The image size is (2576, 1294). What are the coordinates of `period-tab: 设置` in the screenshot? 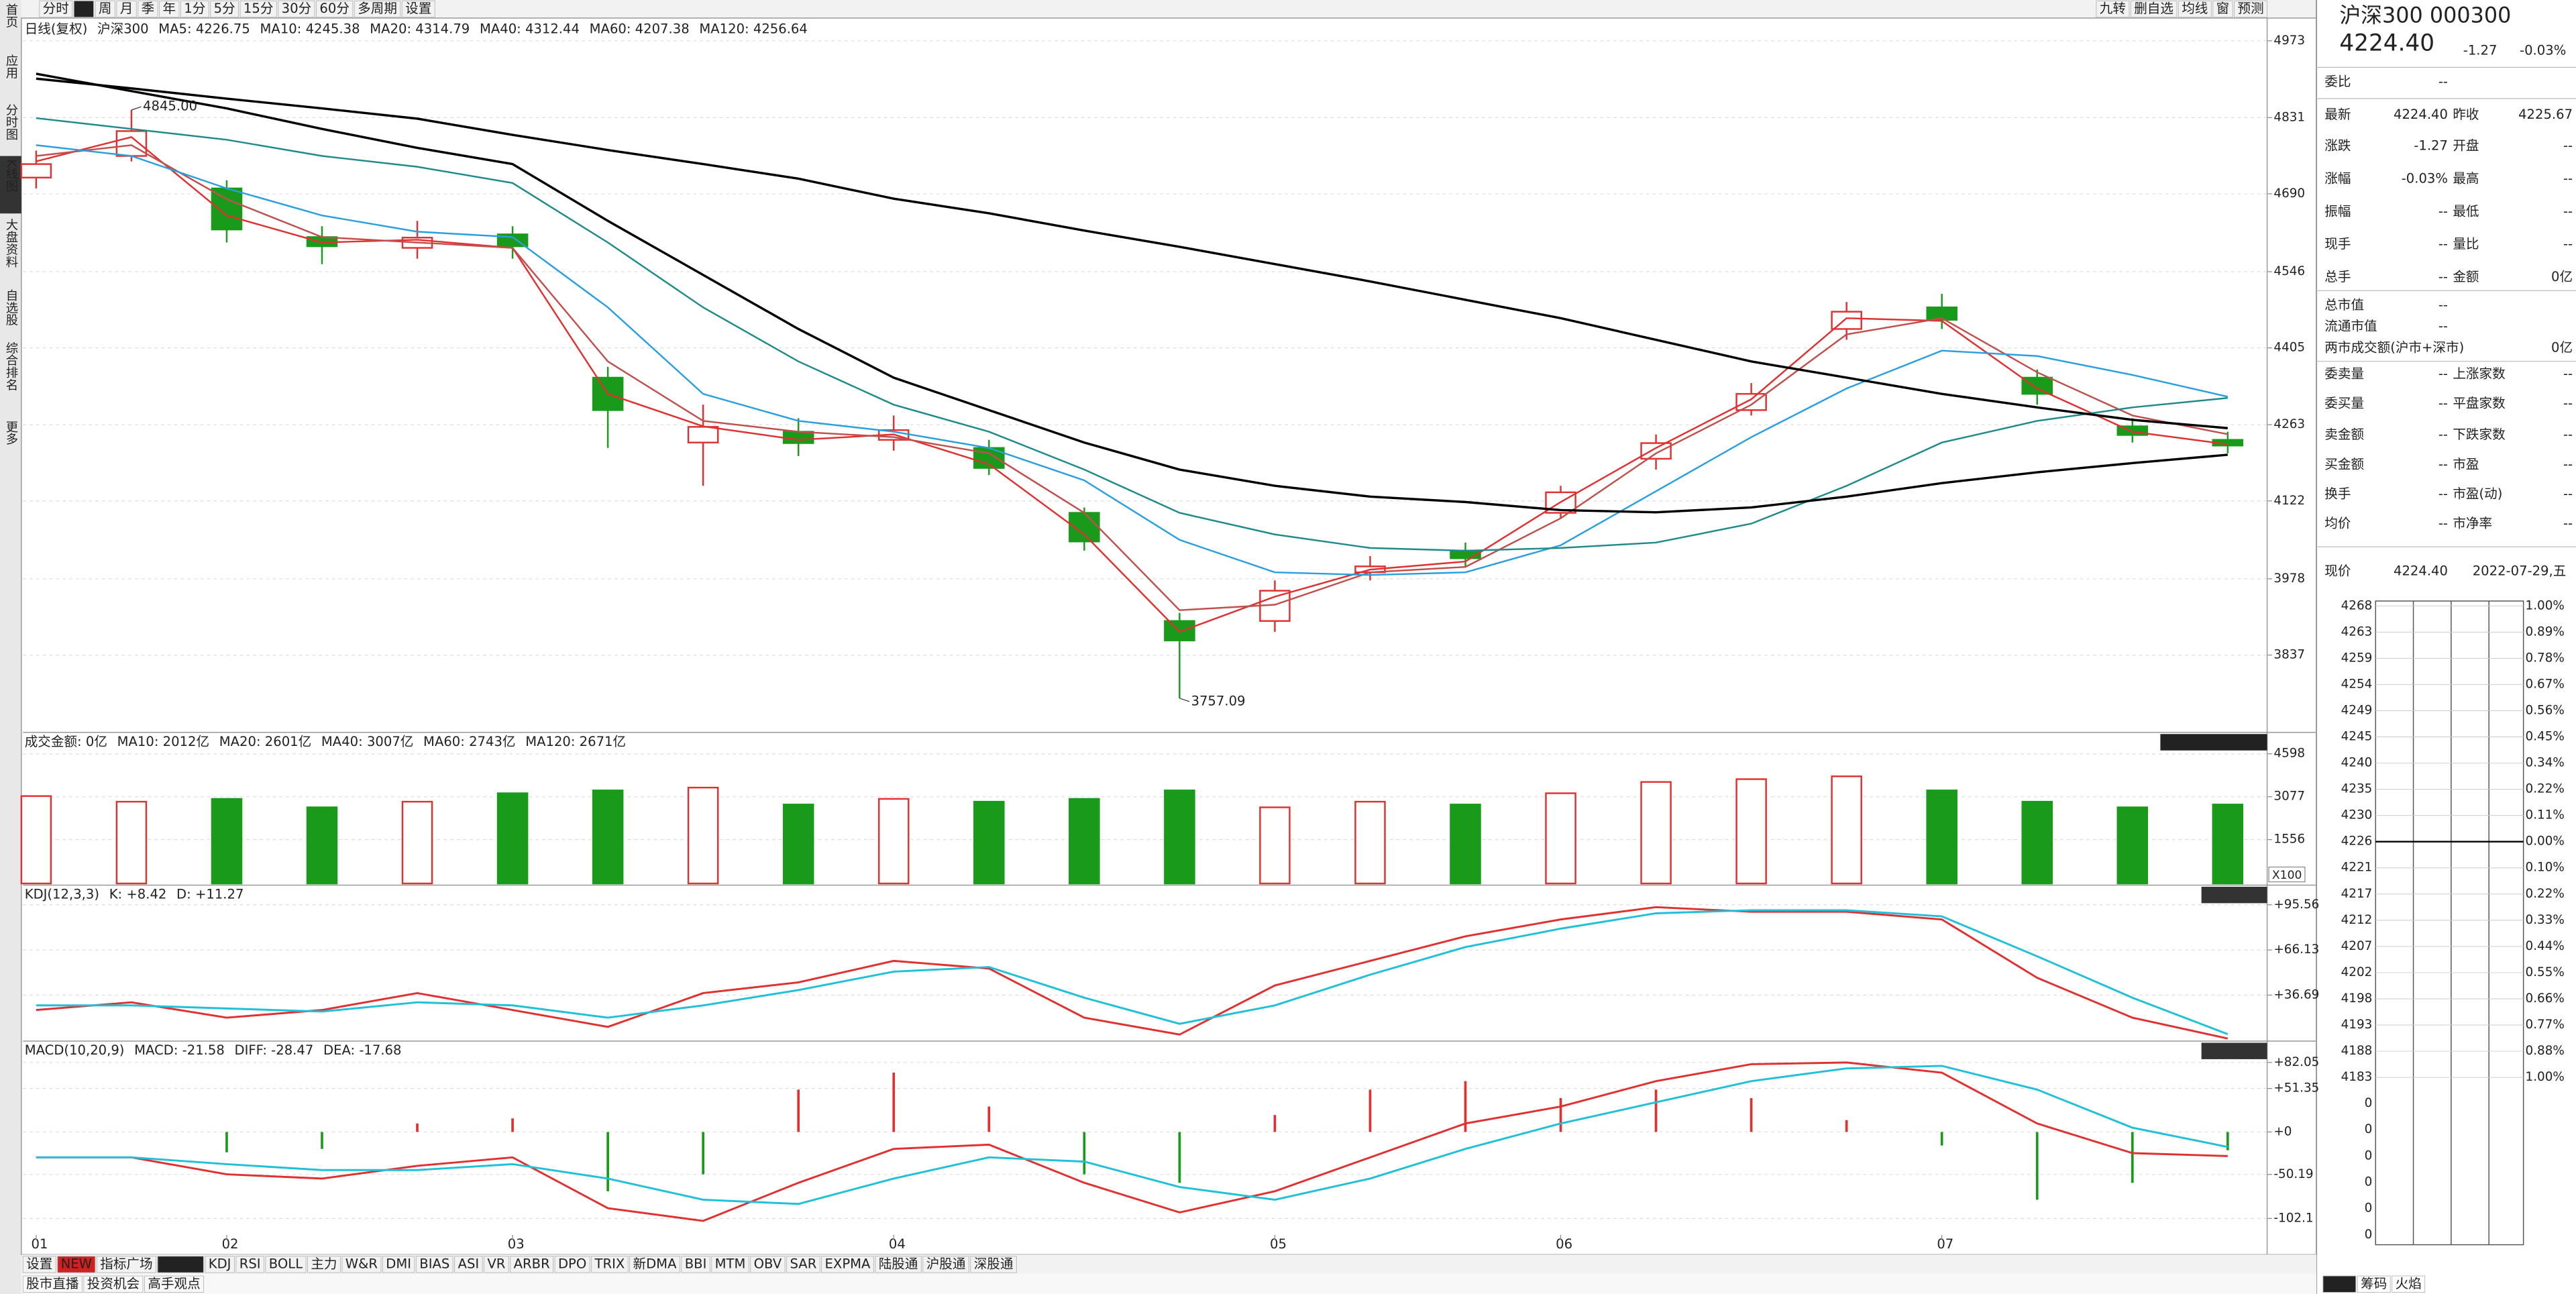 It's located at (418, 8).